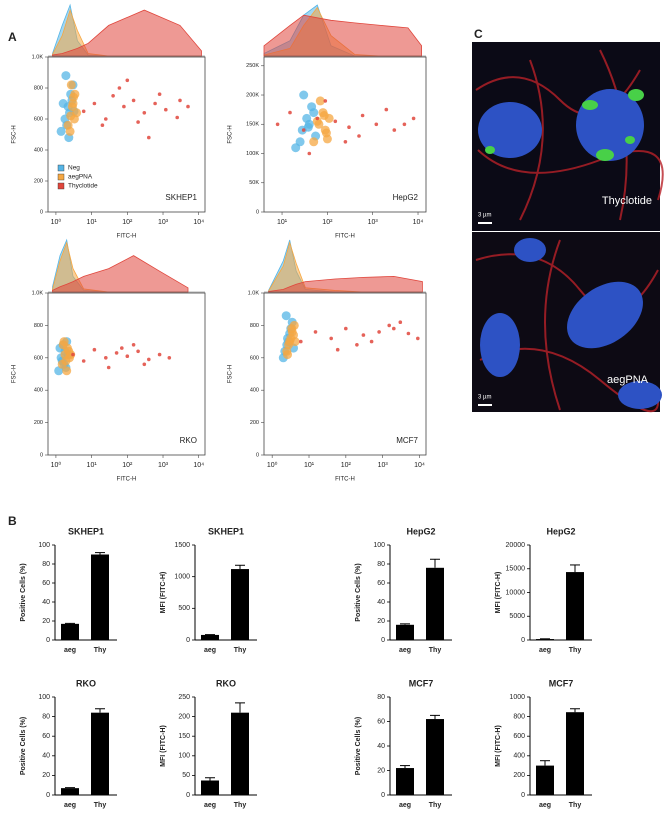  What do you see at coordinates (254, 358) in the screenshot?
I see `y-tick-label: 600` at bounding box center [254, 358].